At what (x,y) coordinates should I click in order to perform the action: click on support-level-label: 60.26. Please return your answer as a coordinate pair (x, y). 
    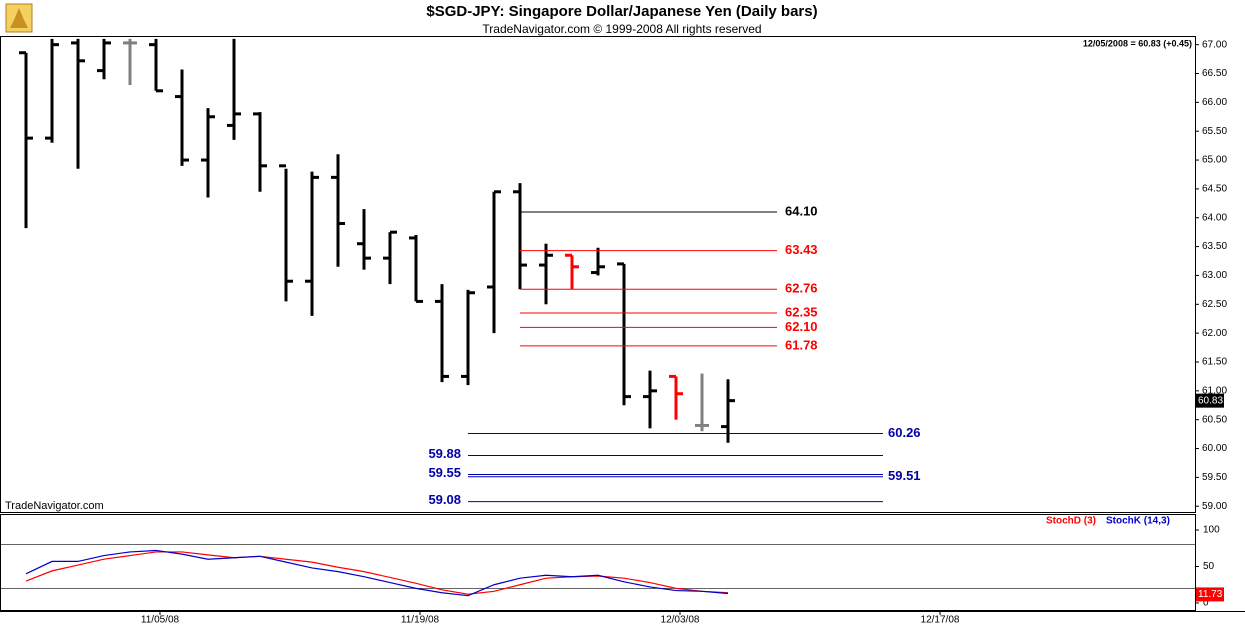
    Looking at the image, I should click on (904, 432).